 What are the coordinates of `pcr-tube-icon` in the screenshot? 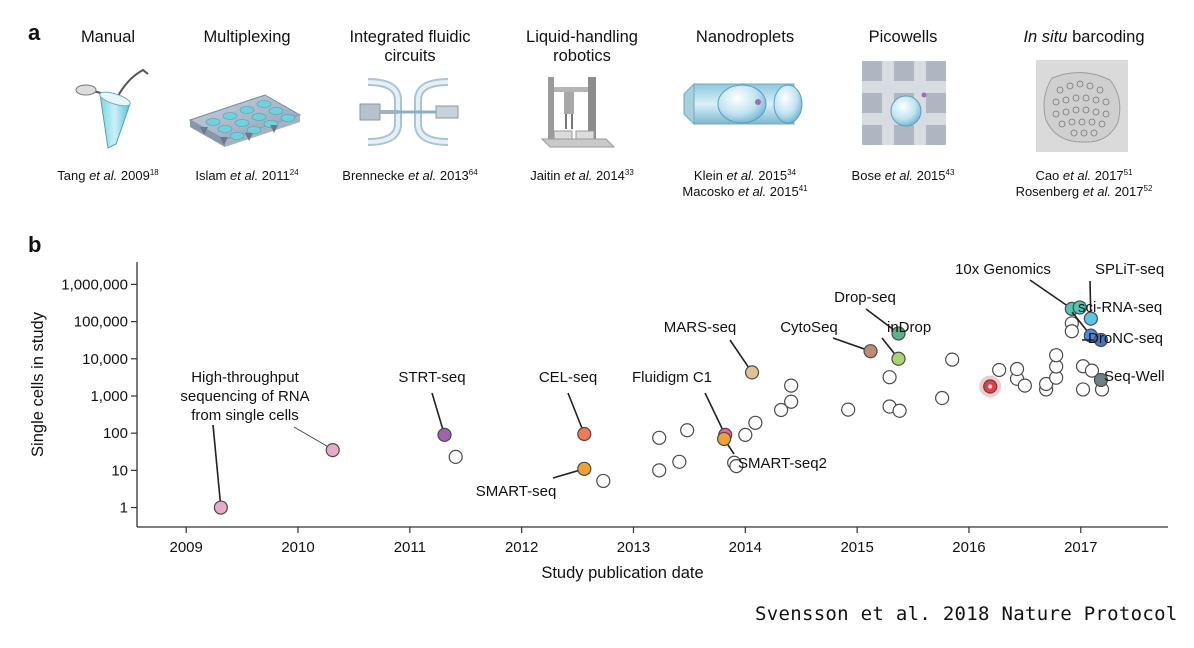 It's located at (112, 108).